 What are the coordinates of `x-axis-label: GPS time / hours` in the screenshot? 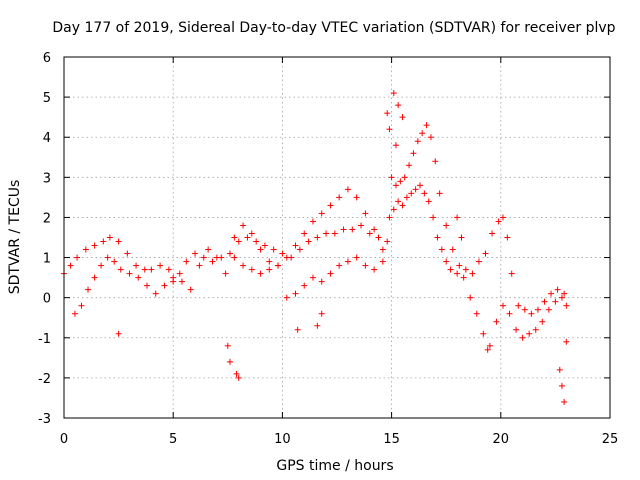 It's located at (334, 466).